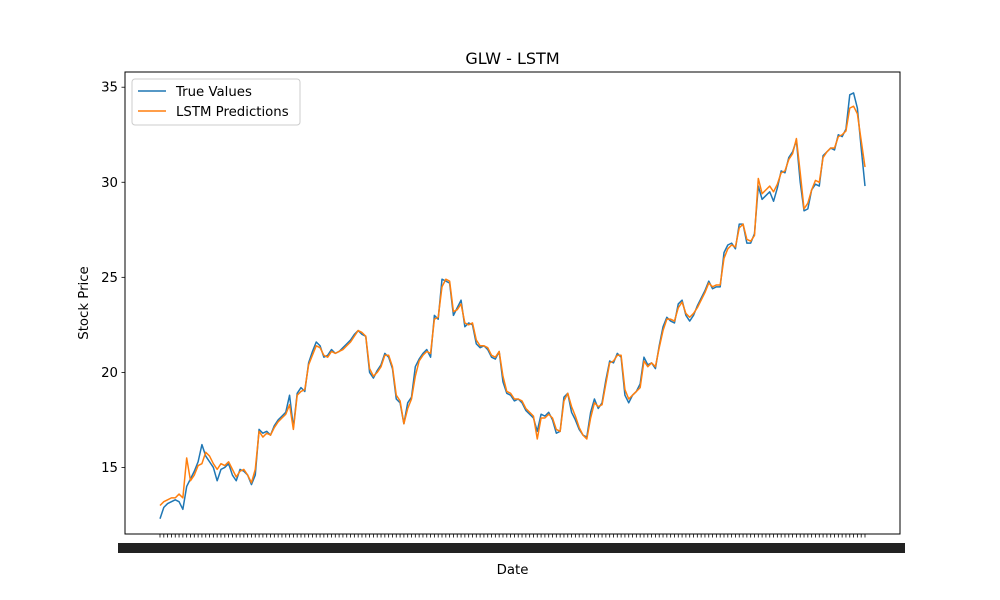  I want to click on legend: True Values LSTM Predictions, so click(216, 102).